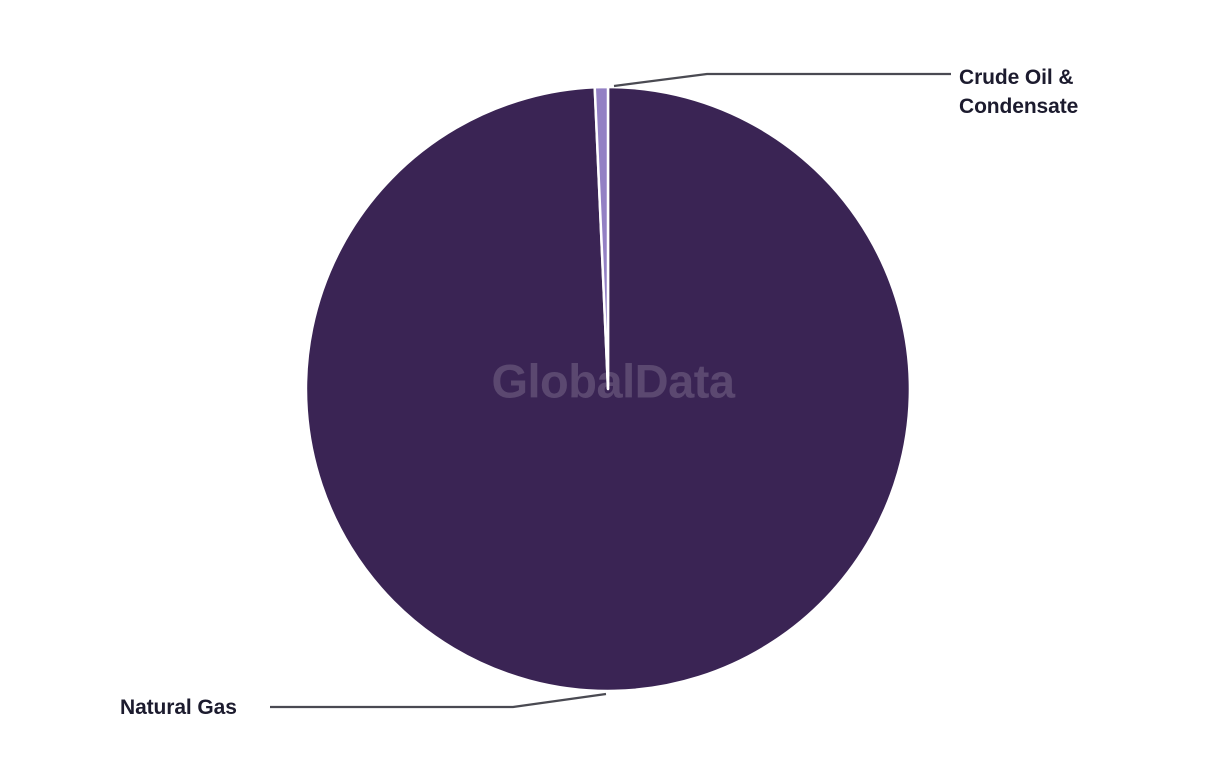 This screenshot has height=764, width=1220. I want to click on globaldata-watermark: GlobalData, so click(613, 381).